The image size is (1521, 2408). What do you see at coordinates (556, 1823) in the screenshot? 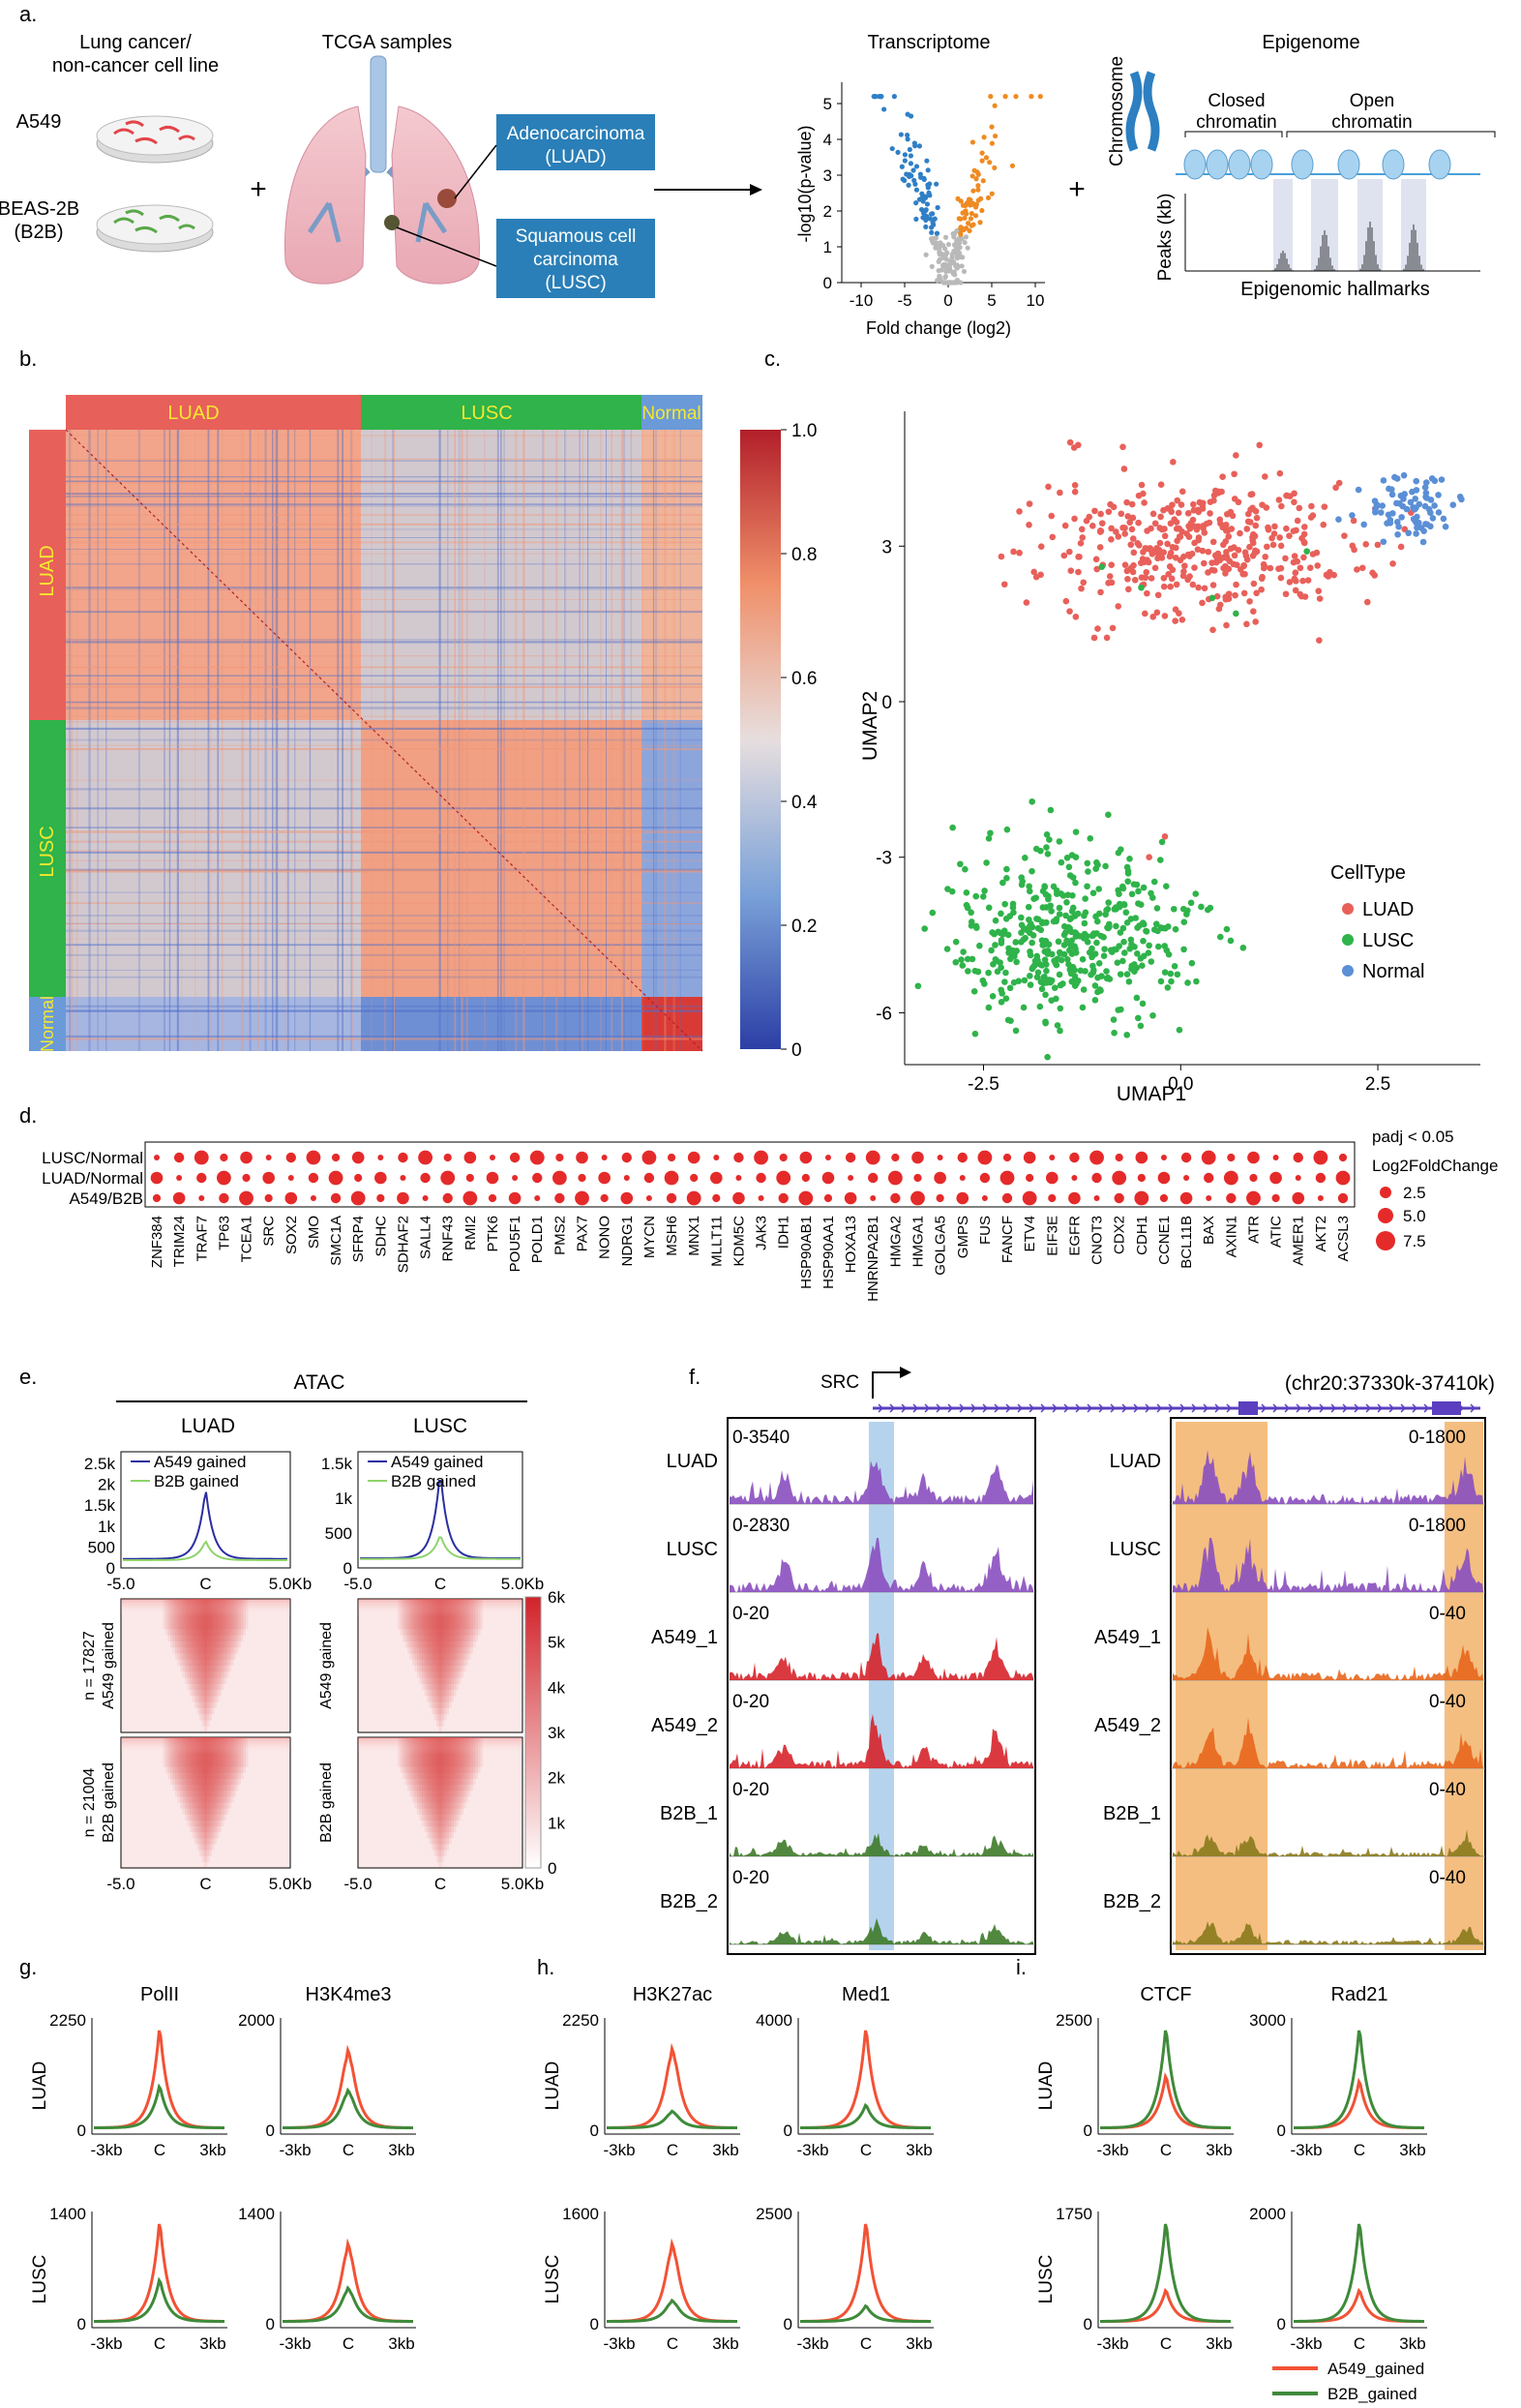
I see `colorbar-e-tick-label: 1k` at bounding box center [556, 1823].